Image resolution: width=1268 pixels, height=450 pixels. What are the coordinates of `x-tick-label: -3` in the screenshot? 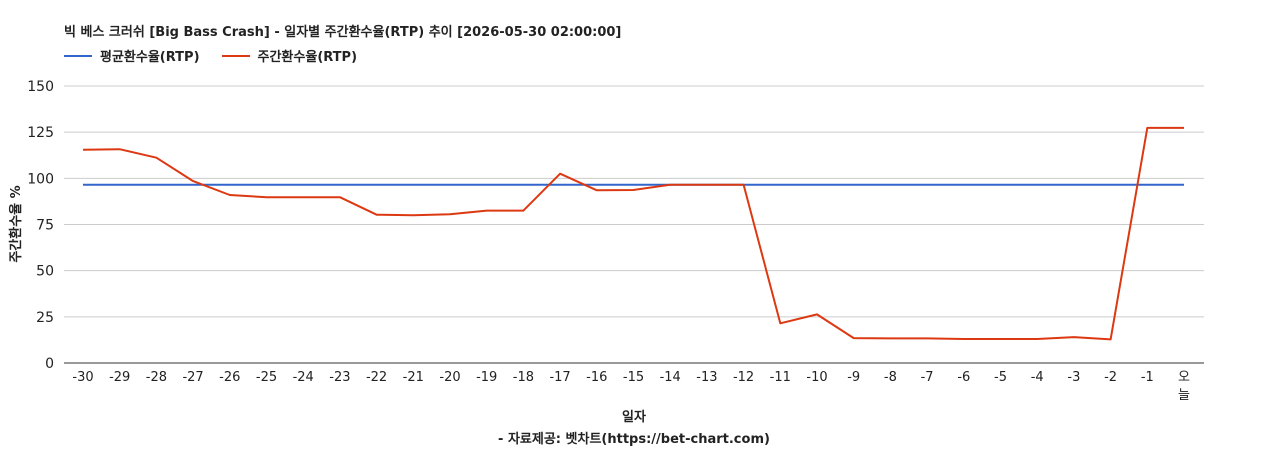 It's located at (1073, 377).